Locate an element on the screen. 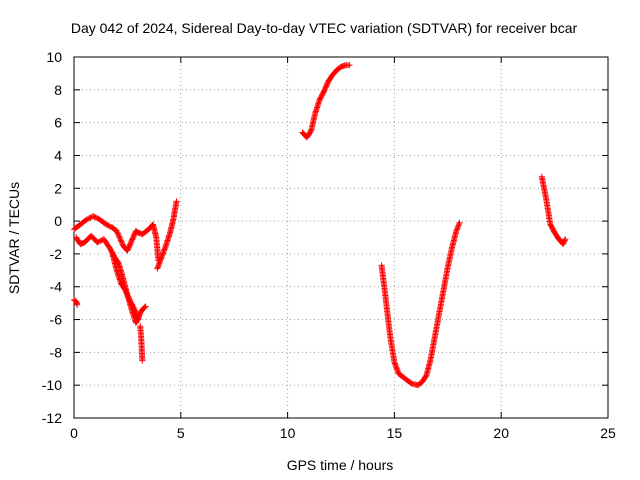 The image size is (640, 480). x-tick-label: 20 is located at coordinates (501, 433).